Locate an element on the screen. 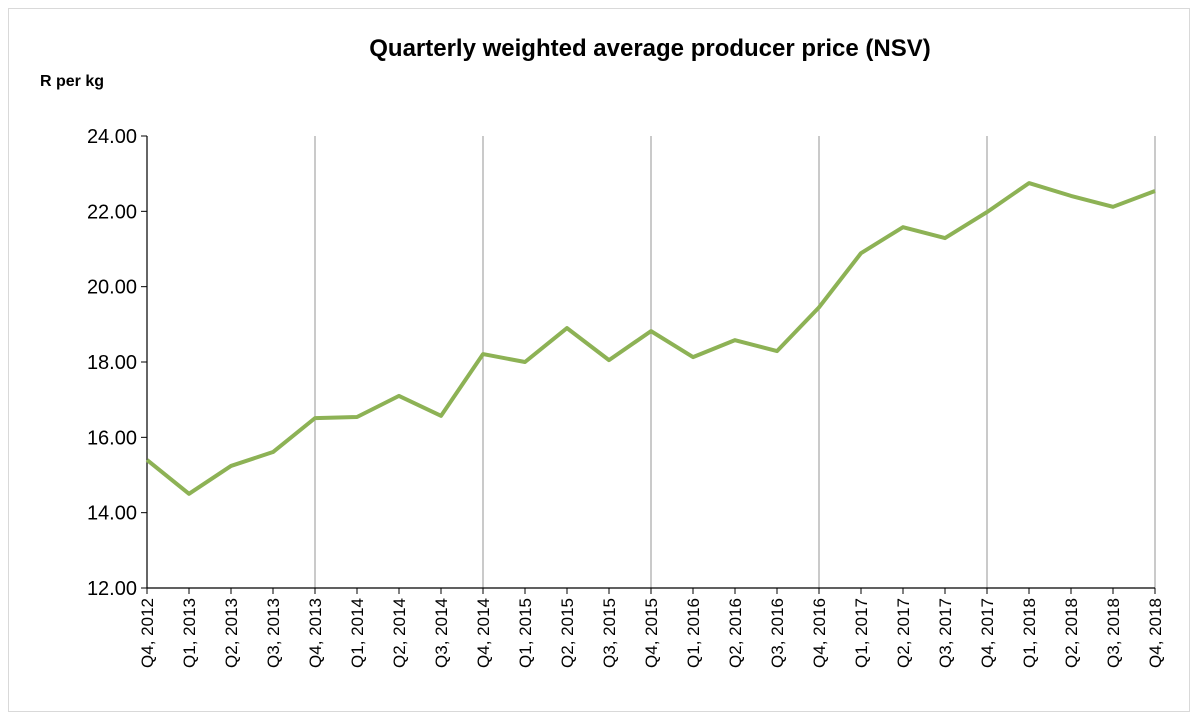 The width and height of the screenshot is (1198, 725). y-tick-label: 18.00 is located at coordinates (112, 363).